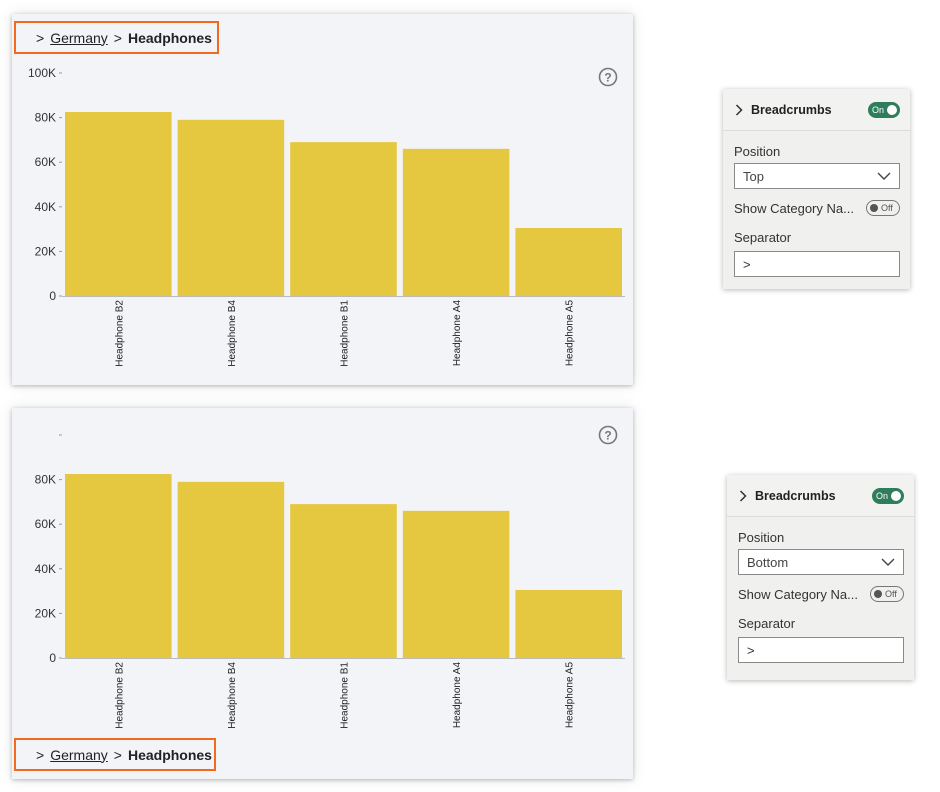  Describe the element at coordinates (42, 73) in the screenshot. I see `y-tick-label: 100K` at that location.